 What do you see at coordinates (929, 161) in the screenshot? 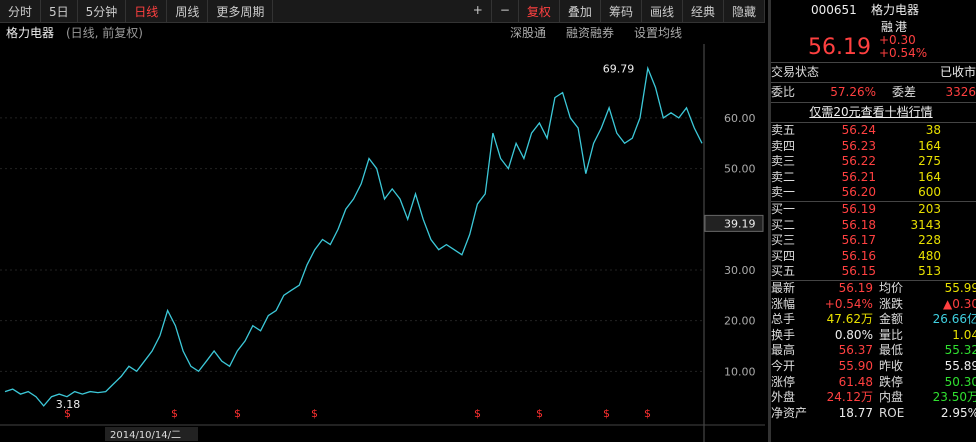
I see `cell: 275` at bounding box center [929, 161].